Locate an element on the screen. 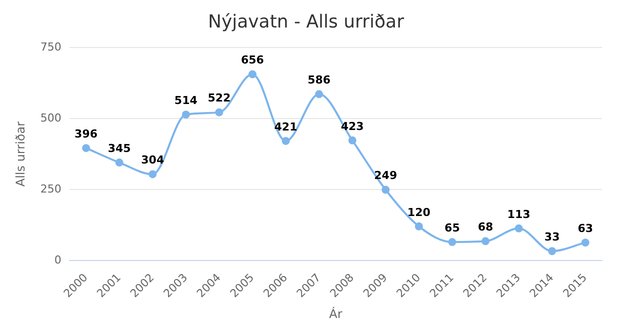 The image size is (620, 330). x-axis-title: Ár is located at coordinates (335, 313).